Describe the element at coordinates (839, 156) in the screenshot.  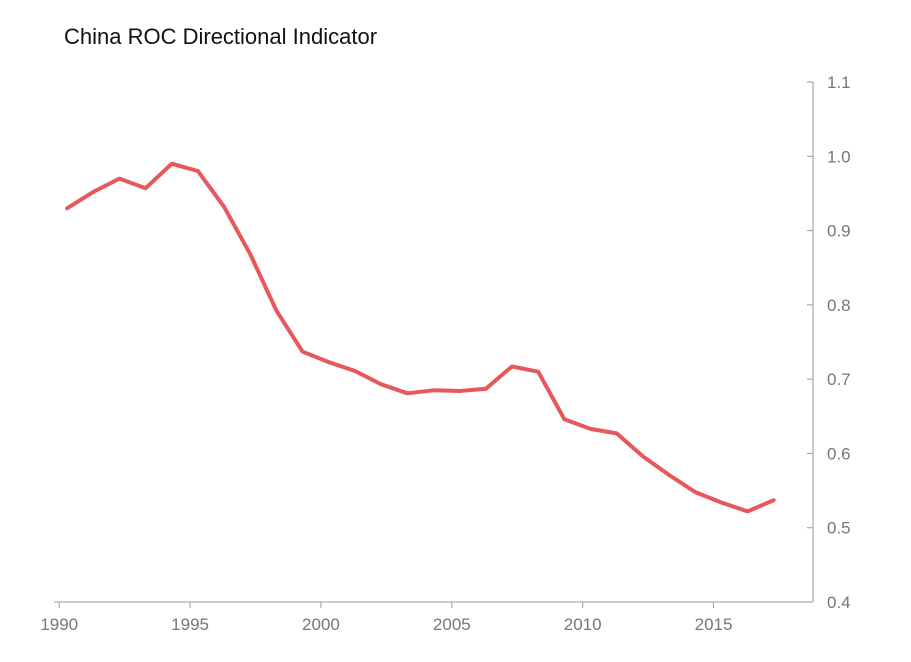
I see `y-tick-label: 1.0` at that location.